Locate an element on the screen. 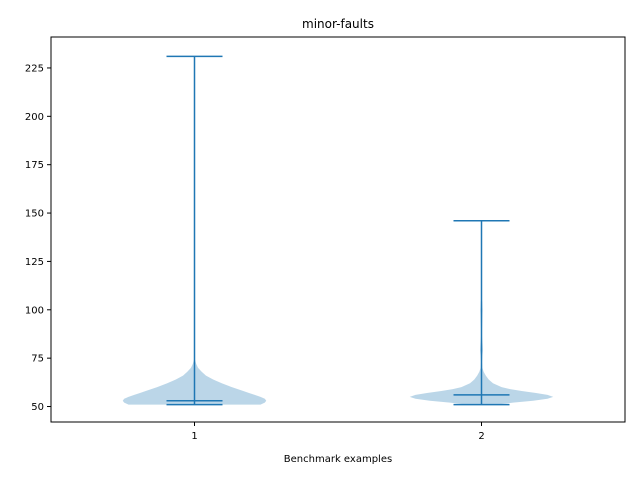 The image size is (640, 480). y-tick-label: 100 is located at coordinates (34, 310).